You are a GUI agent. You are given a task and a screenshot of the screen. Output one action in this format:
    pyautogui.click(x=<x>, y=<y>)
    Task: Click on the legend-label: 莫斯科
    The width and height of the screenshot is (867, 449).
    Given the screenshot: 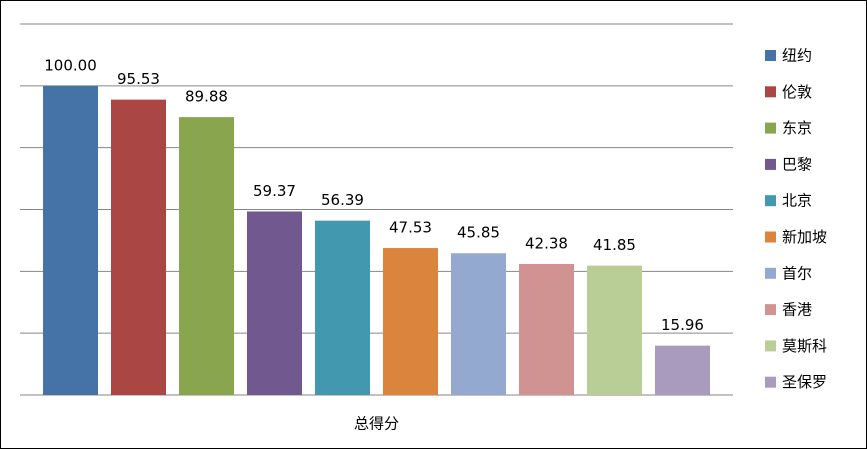 What is the action you would take?
    pyautogui.click(x=804, y=346)
    